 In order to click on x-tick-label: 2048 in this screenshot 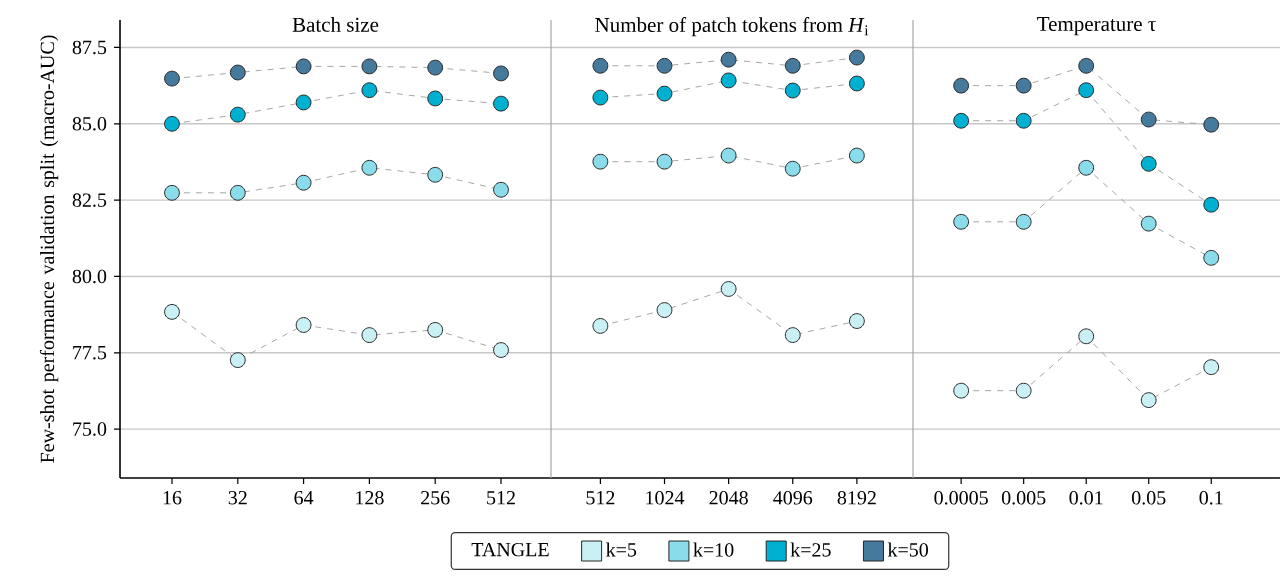, I will do `click(728, 498)`.